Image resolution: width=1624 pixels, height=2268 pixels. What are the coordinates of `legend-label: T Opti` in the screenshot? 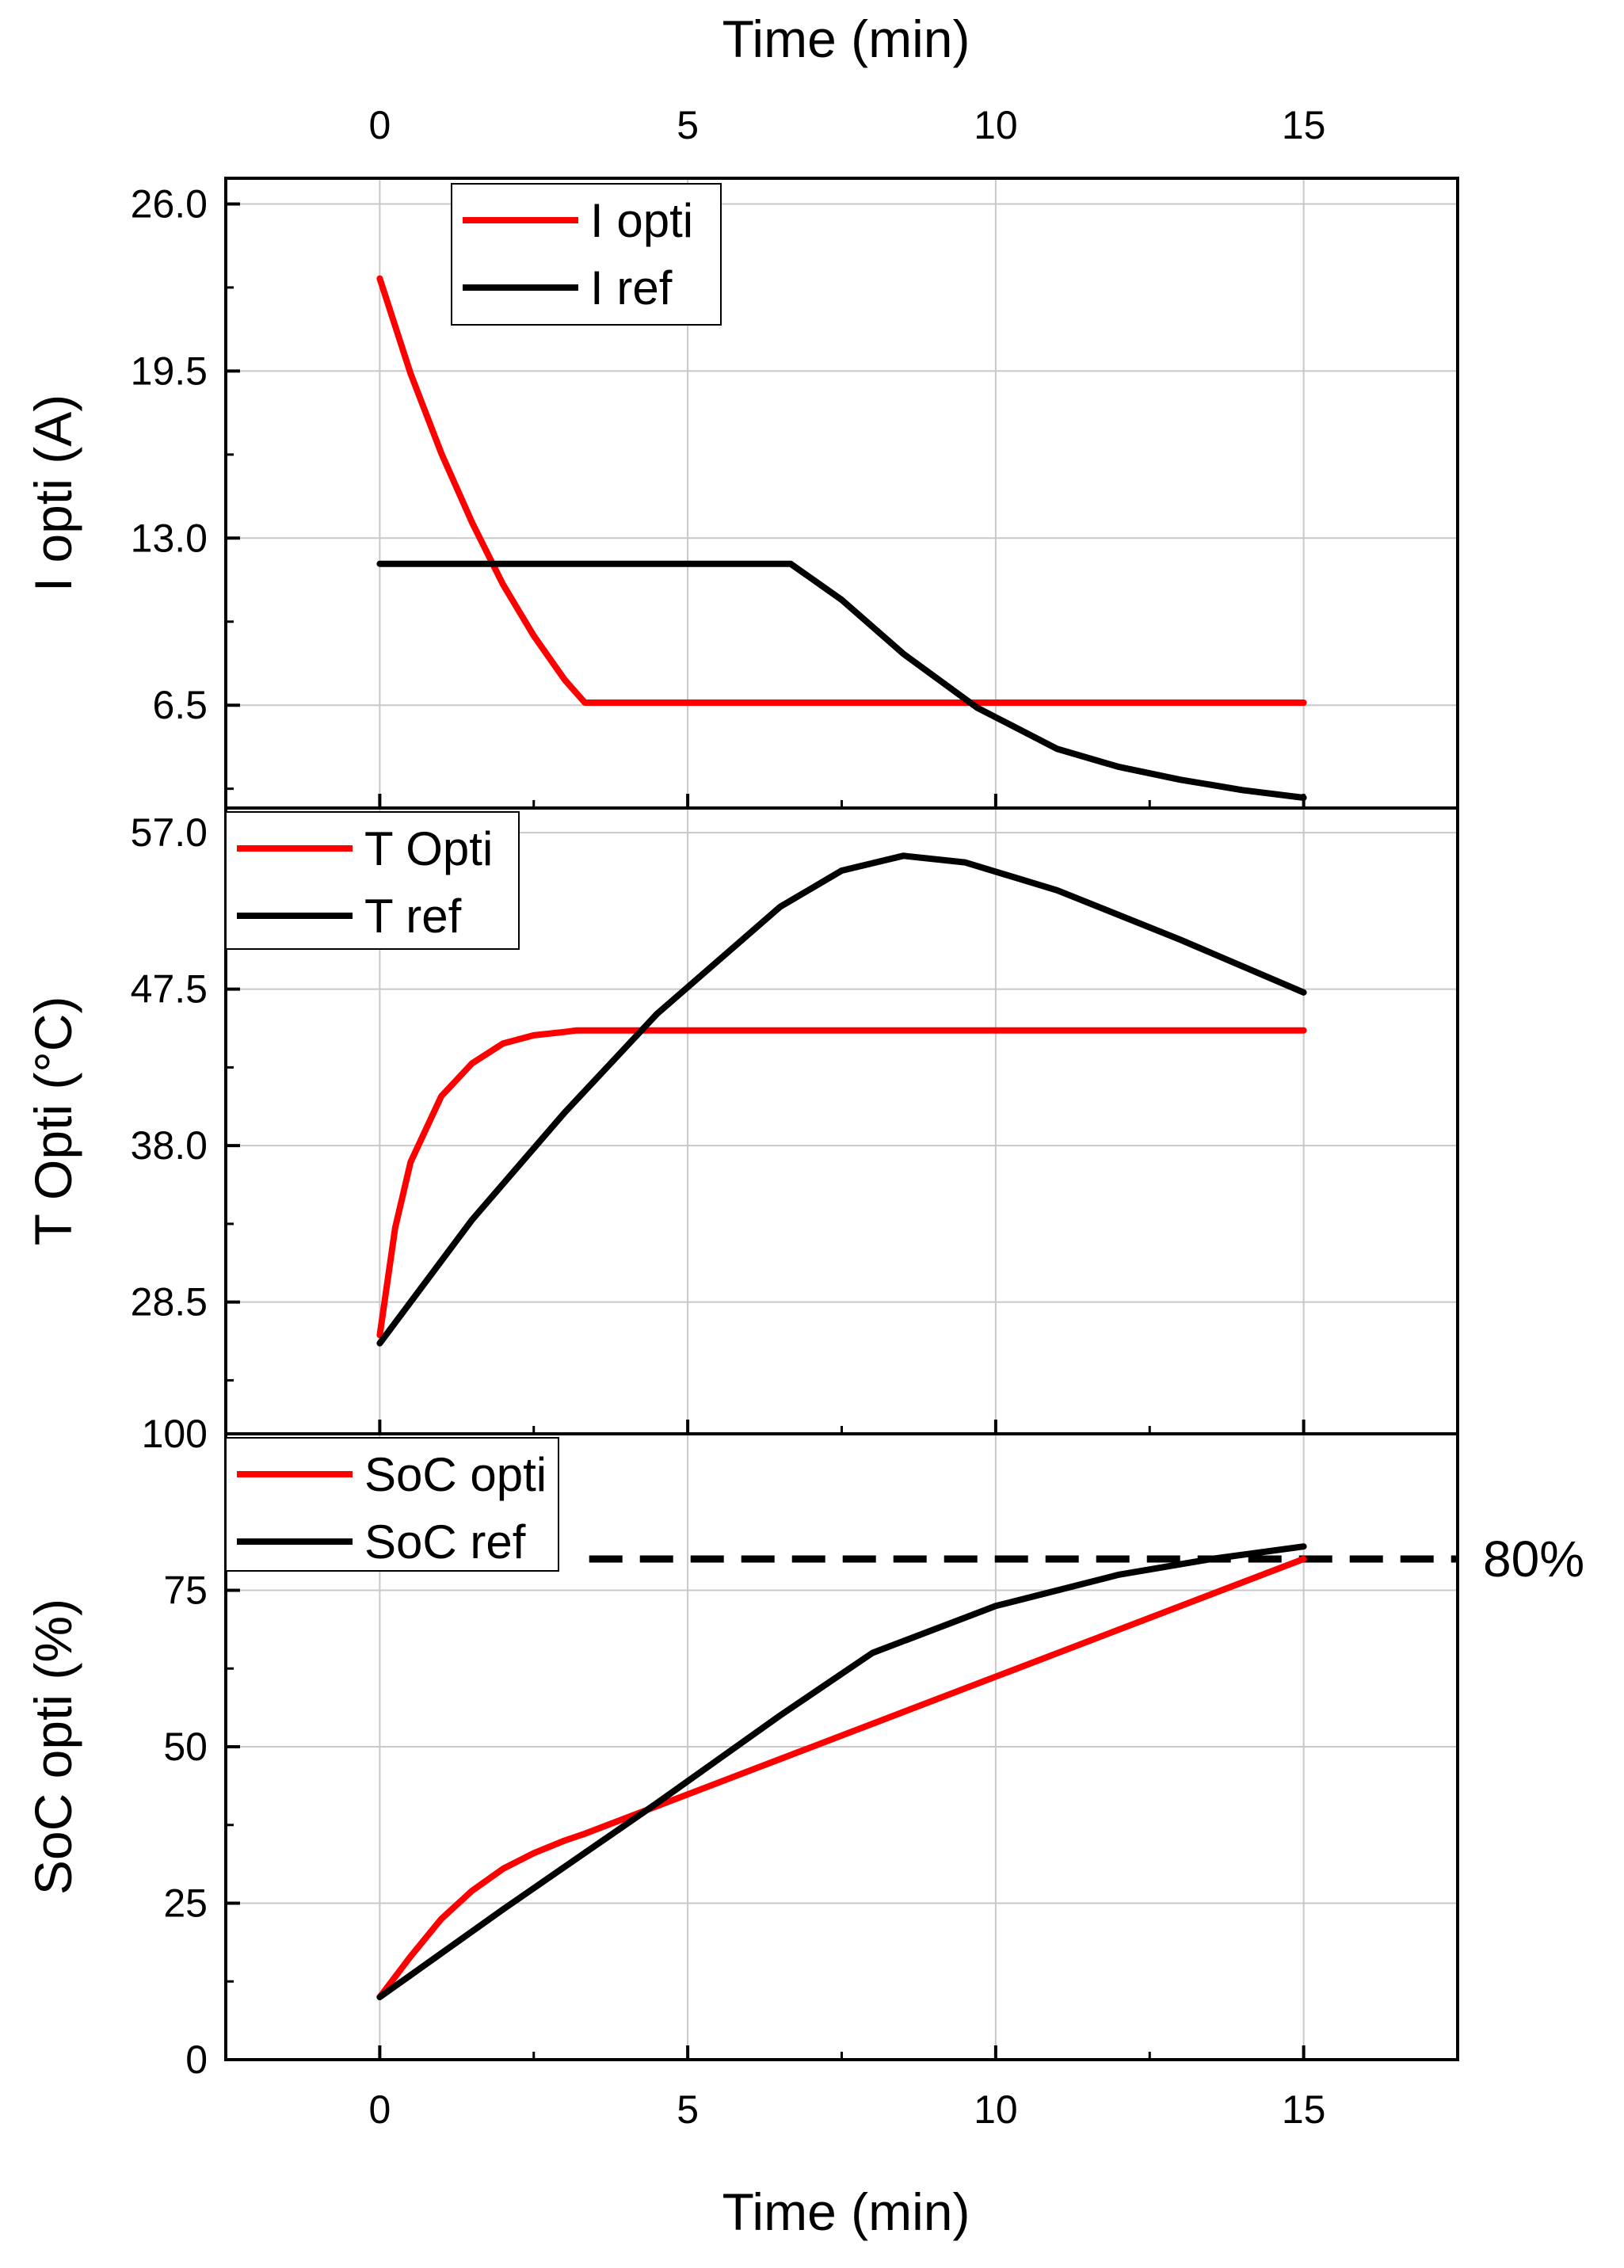 It's located at (428, 848).